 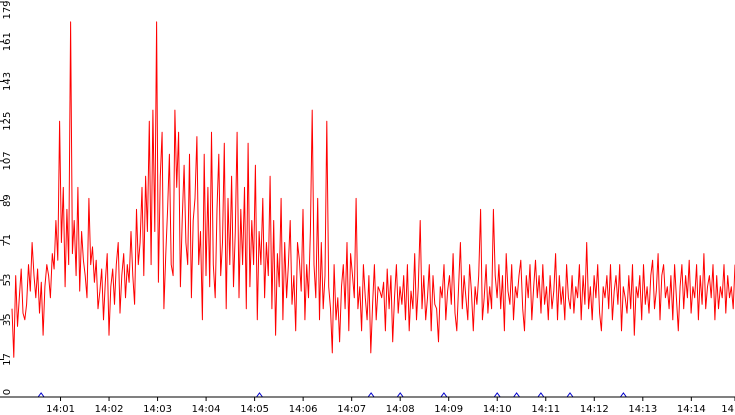 I want to click on y-tick-label: 35, so click(x=7, y=319).